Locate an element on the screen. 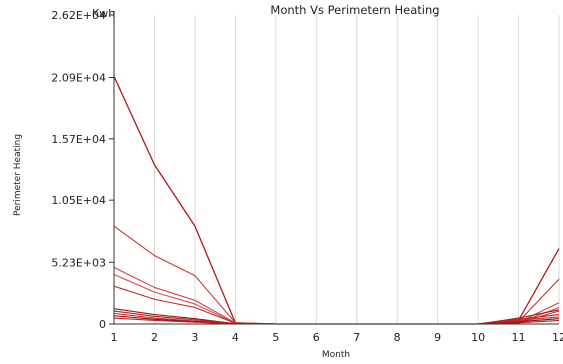 The height and width of the screenshot is (364, 563). chart-title: Month Vs Perimetern Heating is located at coordinates (354, 10).